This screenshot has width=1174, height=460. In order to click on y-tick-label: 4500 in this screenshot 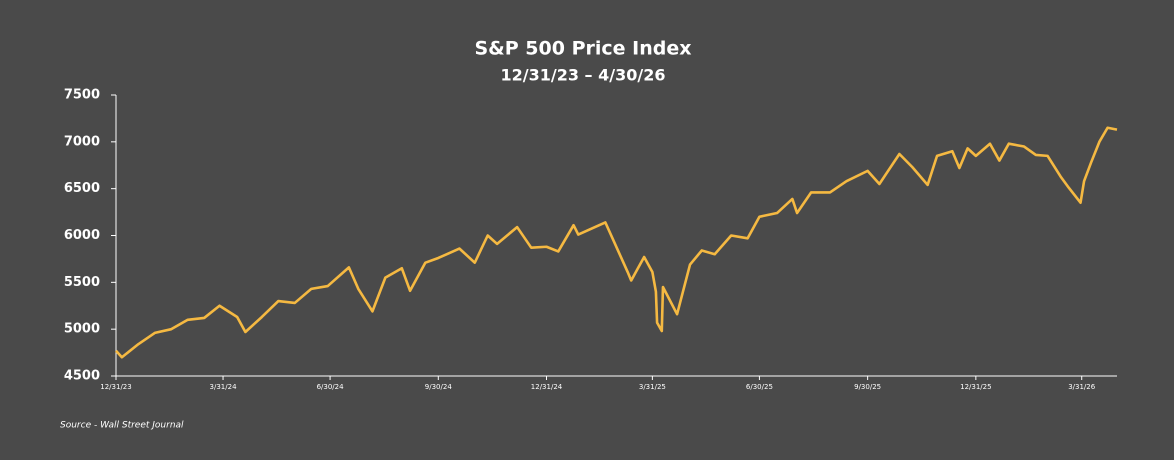, I will do `click(82, 376)`.